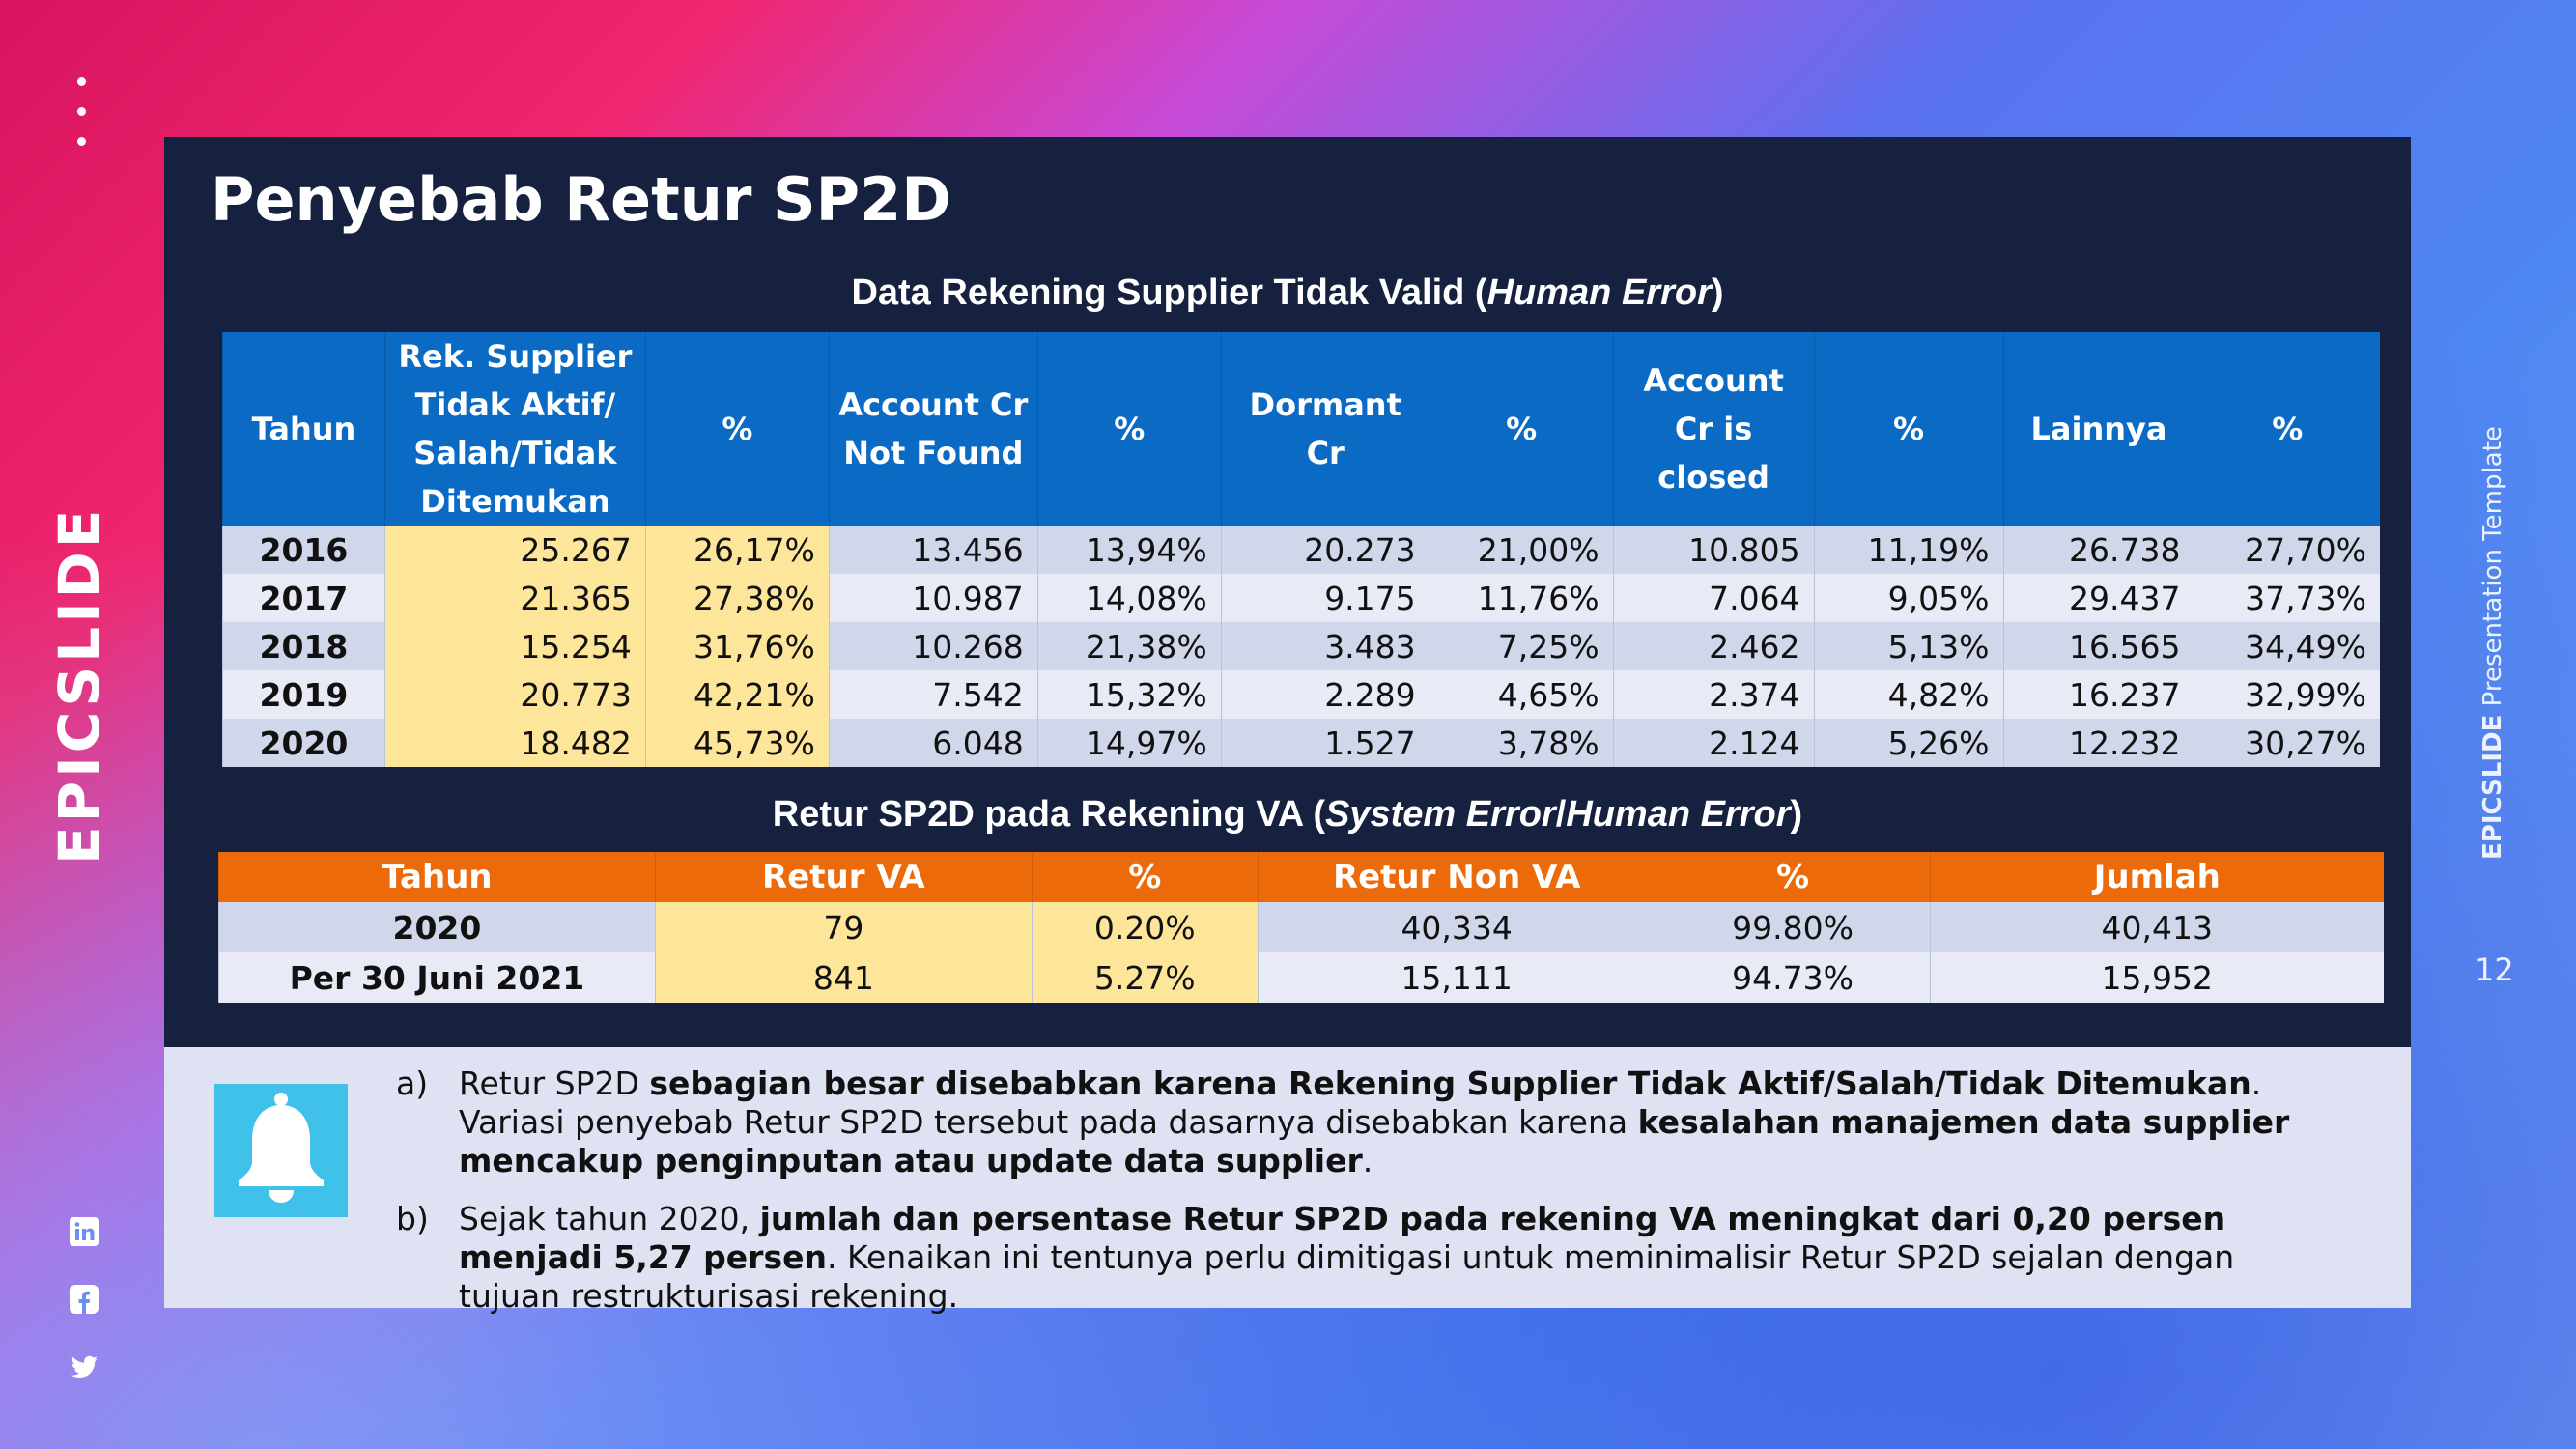 The width and height of the screenshot is (2576, 1449). Describe the element at coordinates (581, 199) in the screenshot. I see `page-title: Penyebab Retur SP2D` at that location.